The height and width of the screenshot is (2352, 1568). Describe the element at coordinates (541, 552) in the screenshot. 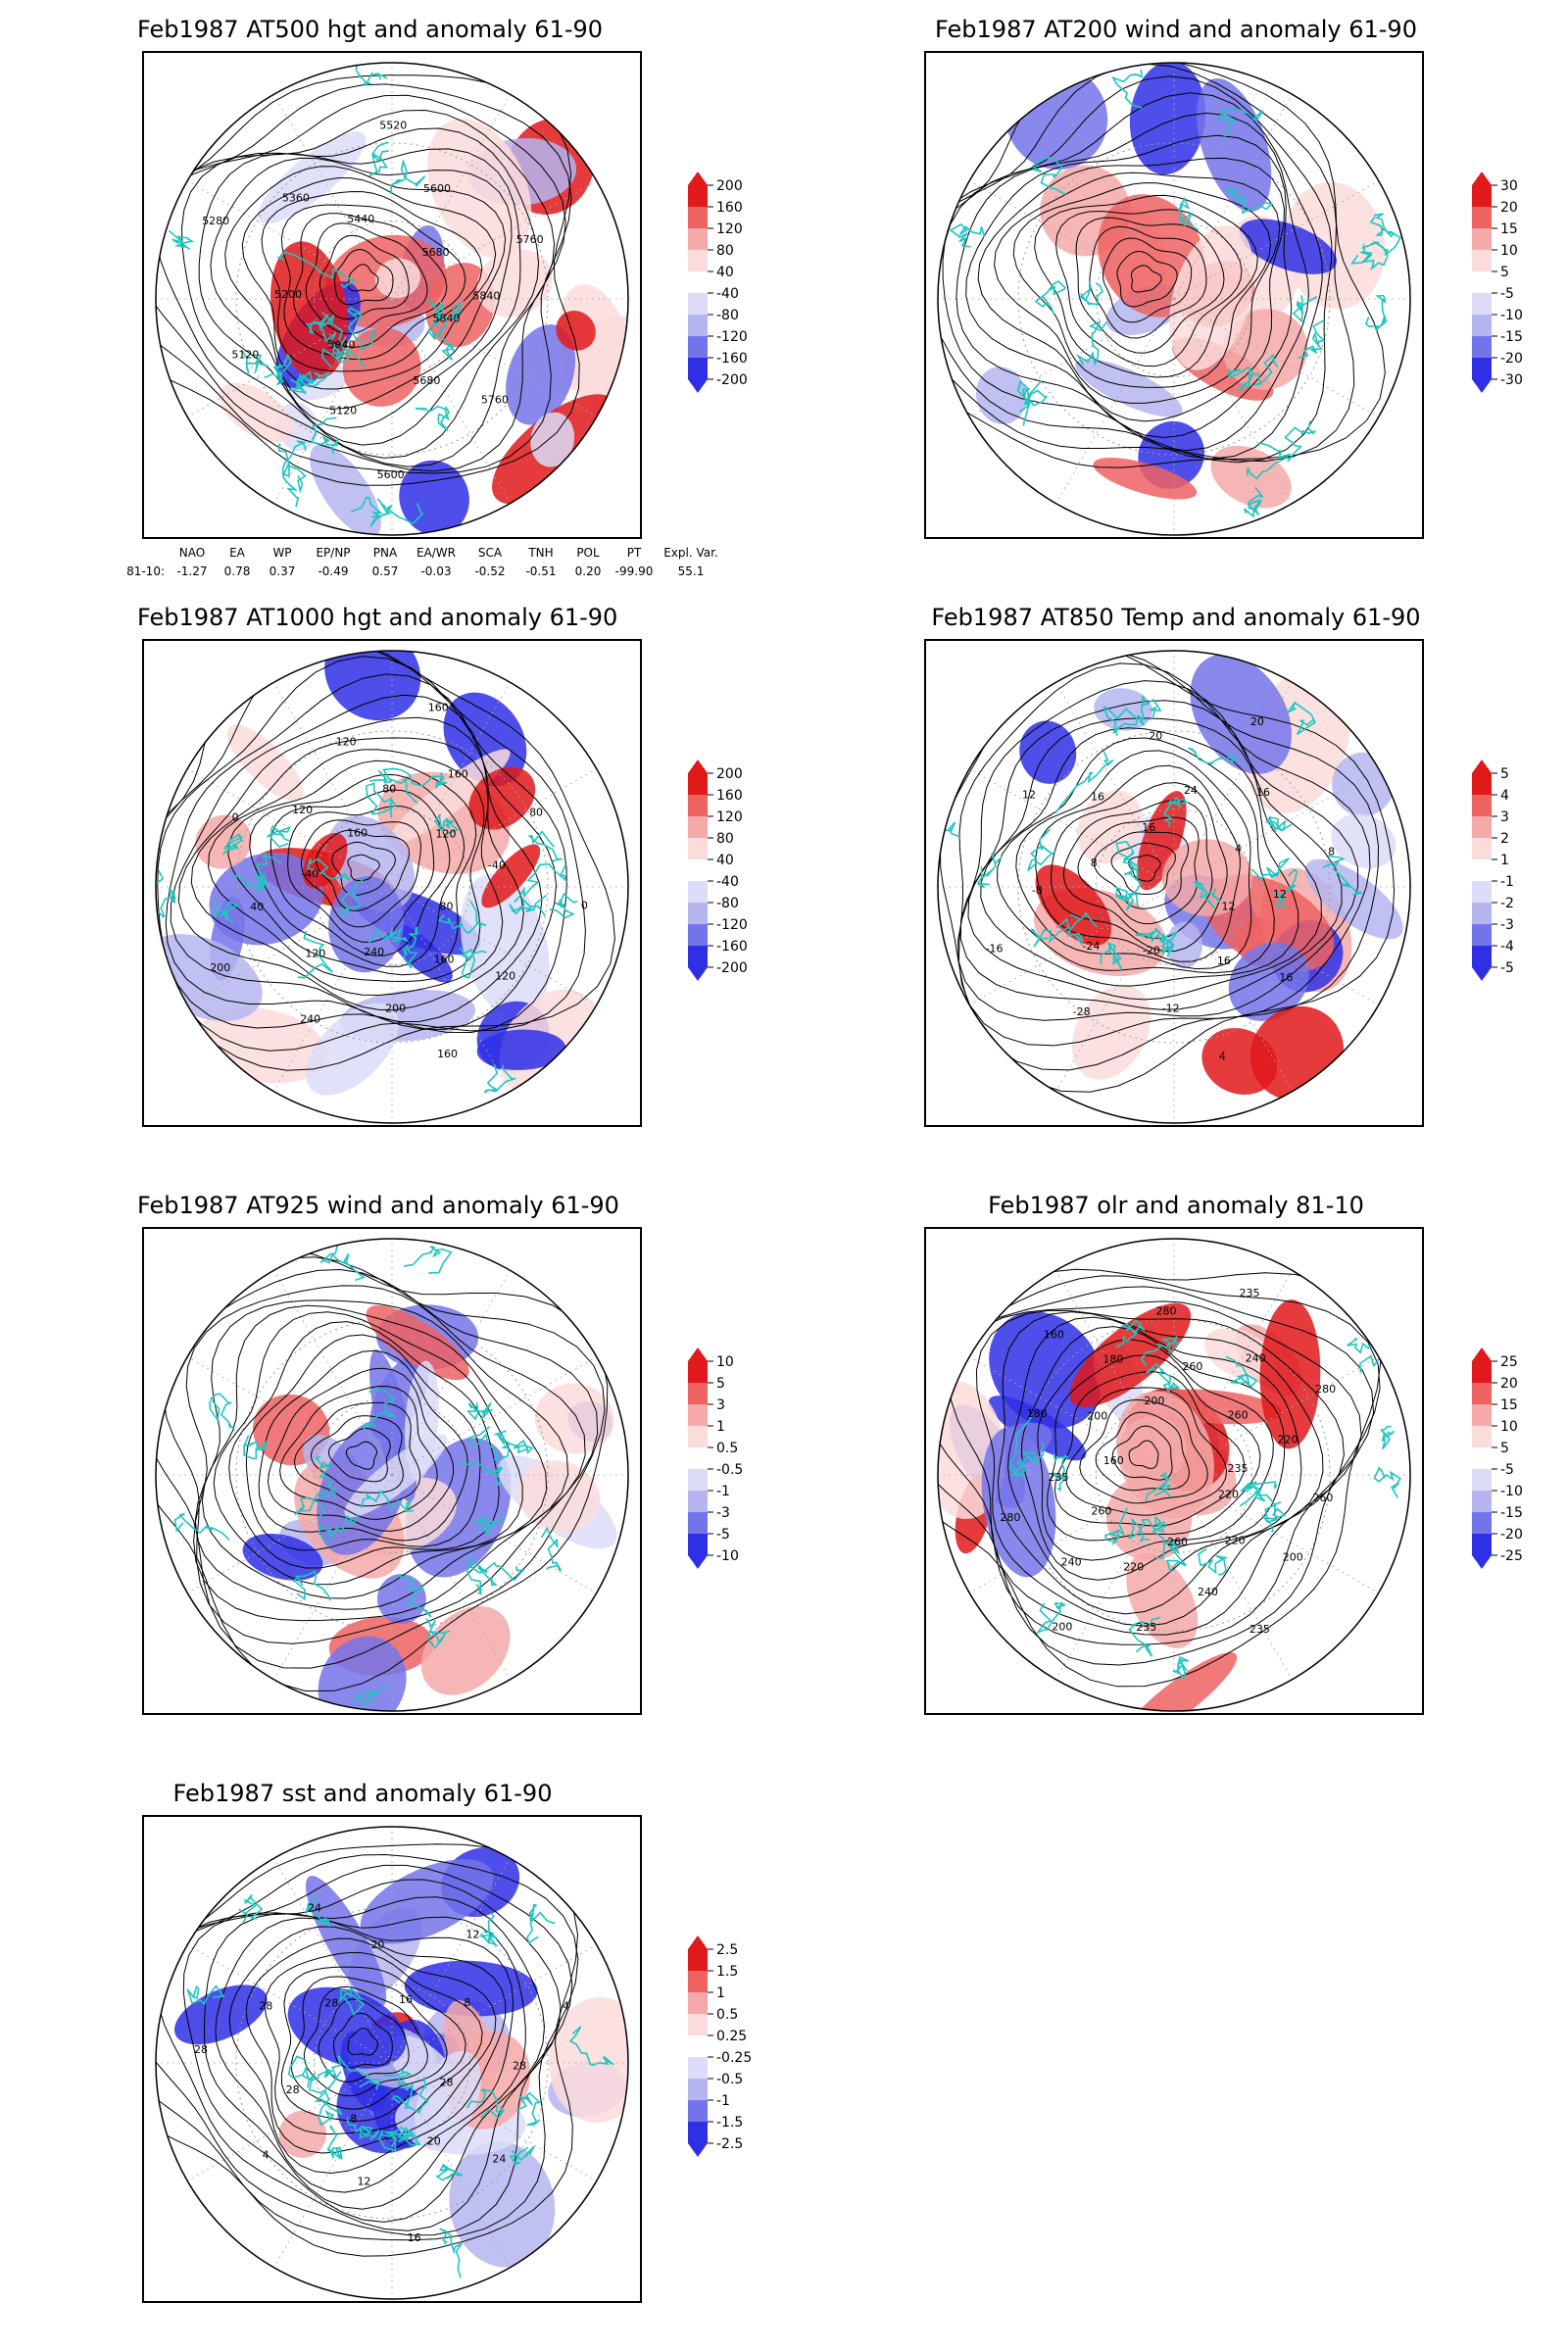

I see `index-header: TNH` at that location.